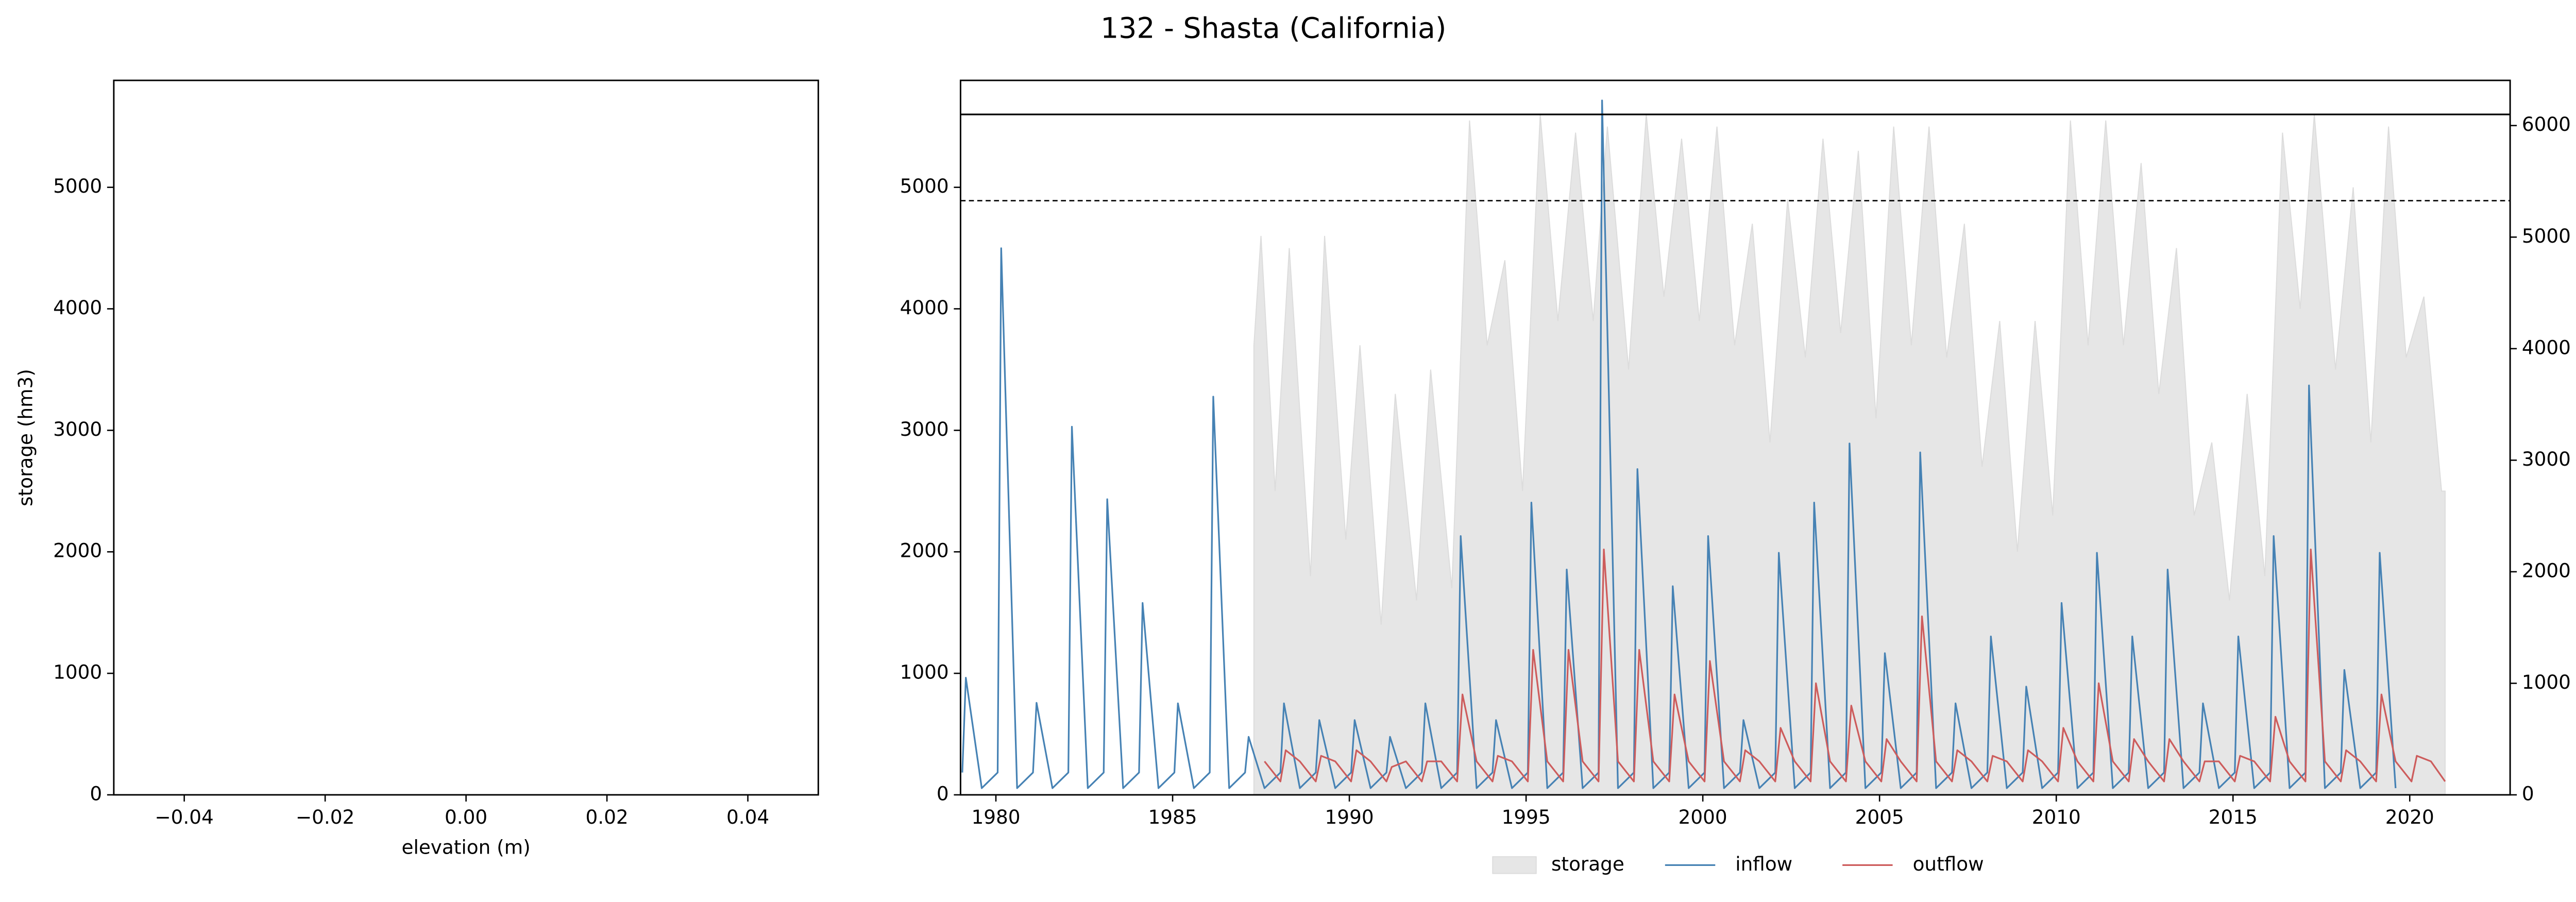 The width and height of the screenshot is (2576, 902). I want to click on x-tick-label: 0.00, so click(466, 817).